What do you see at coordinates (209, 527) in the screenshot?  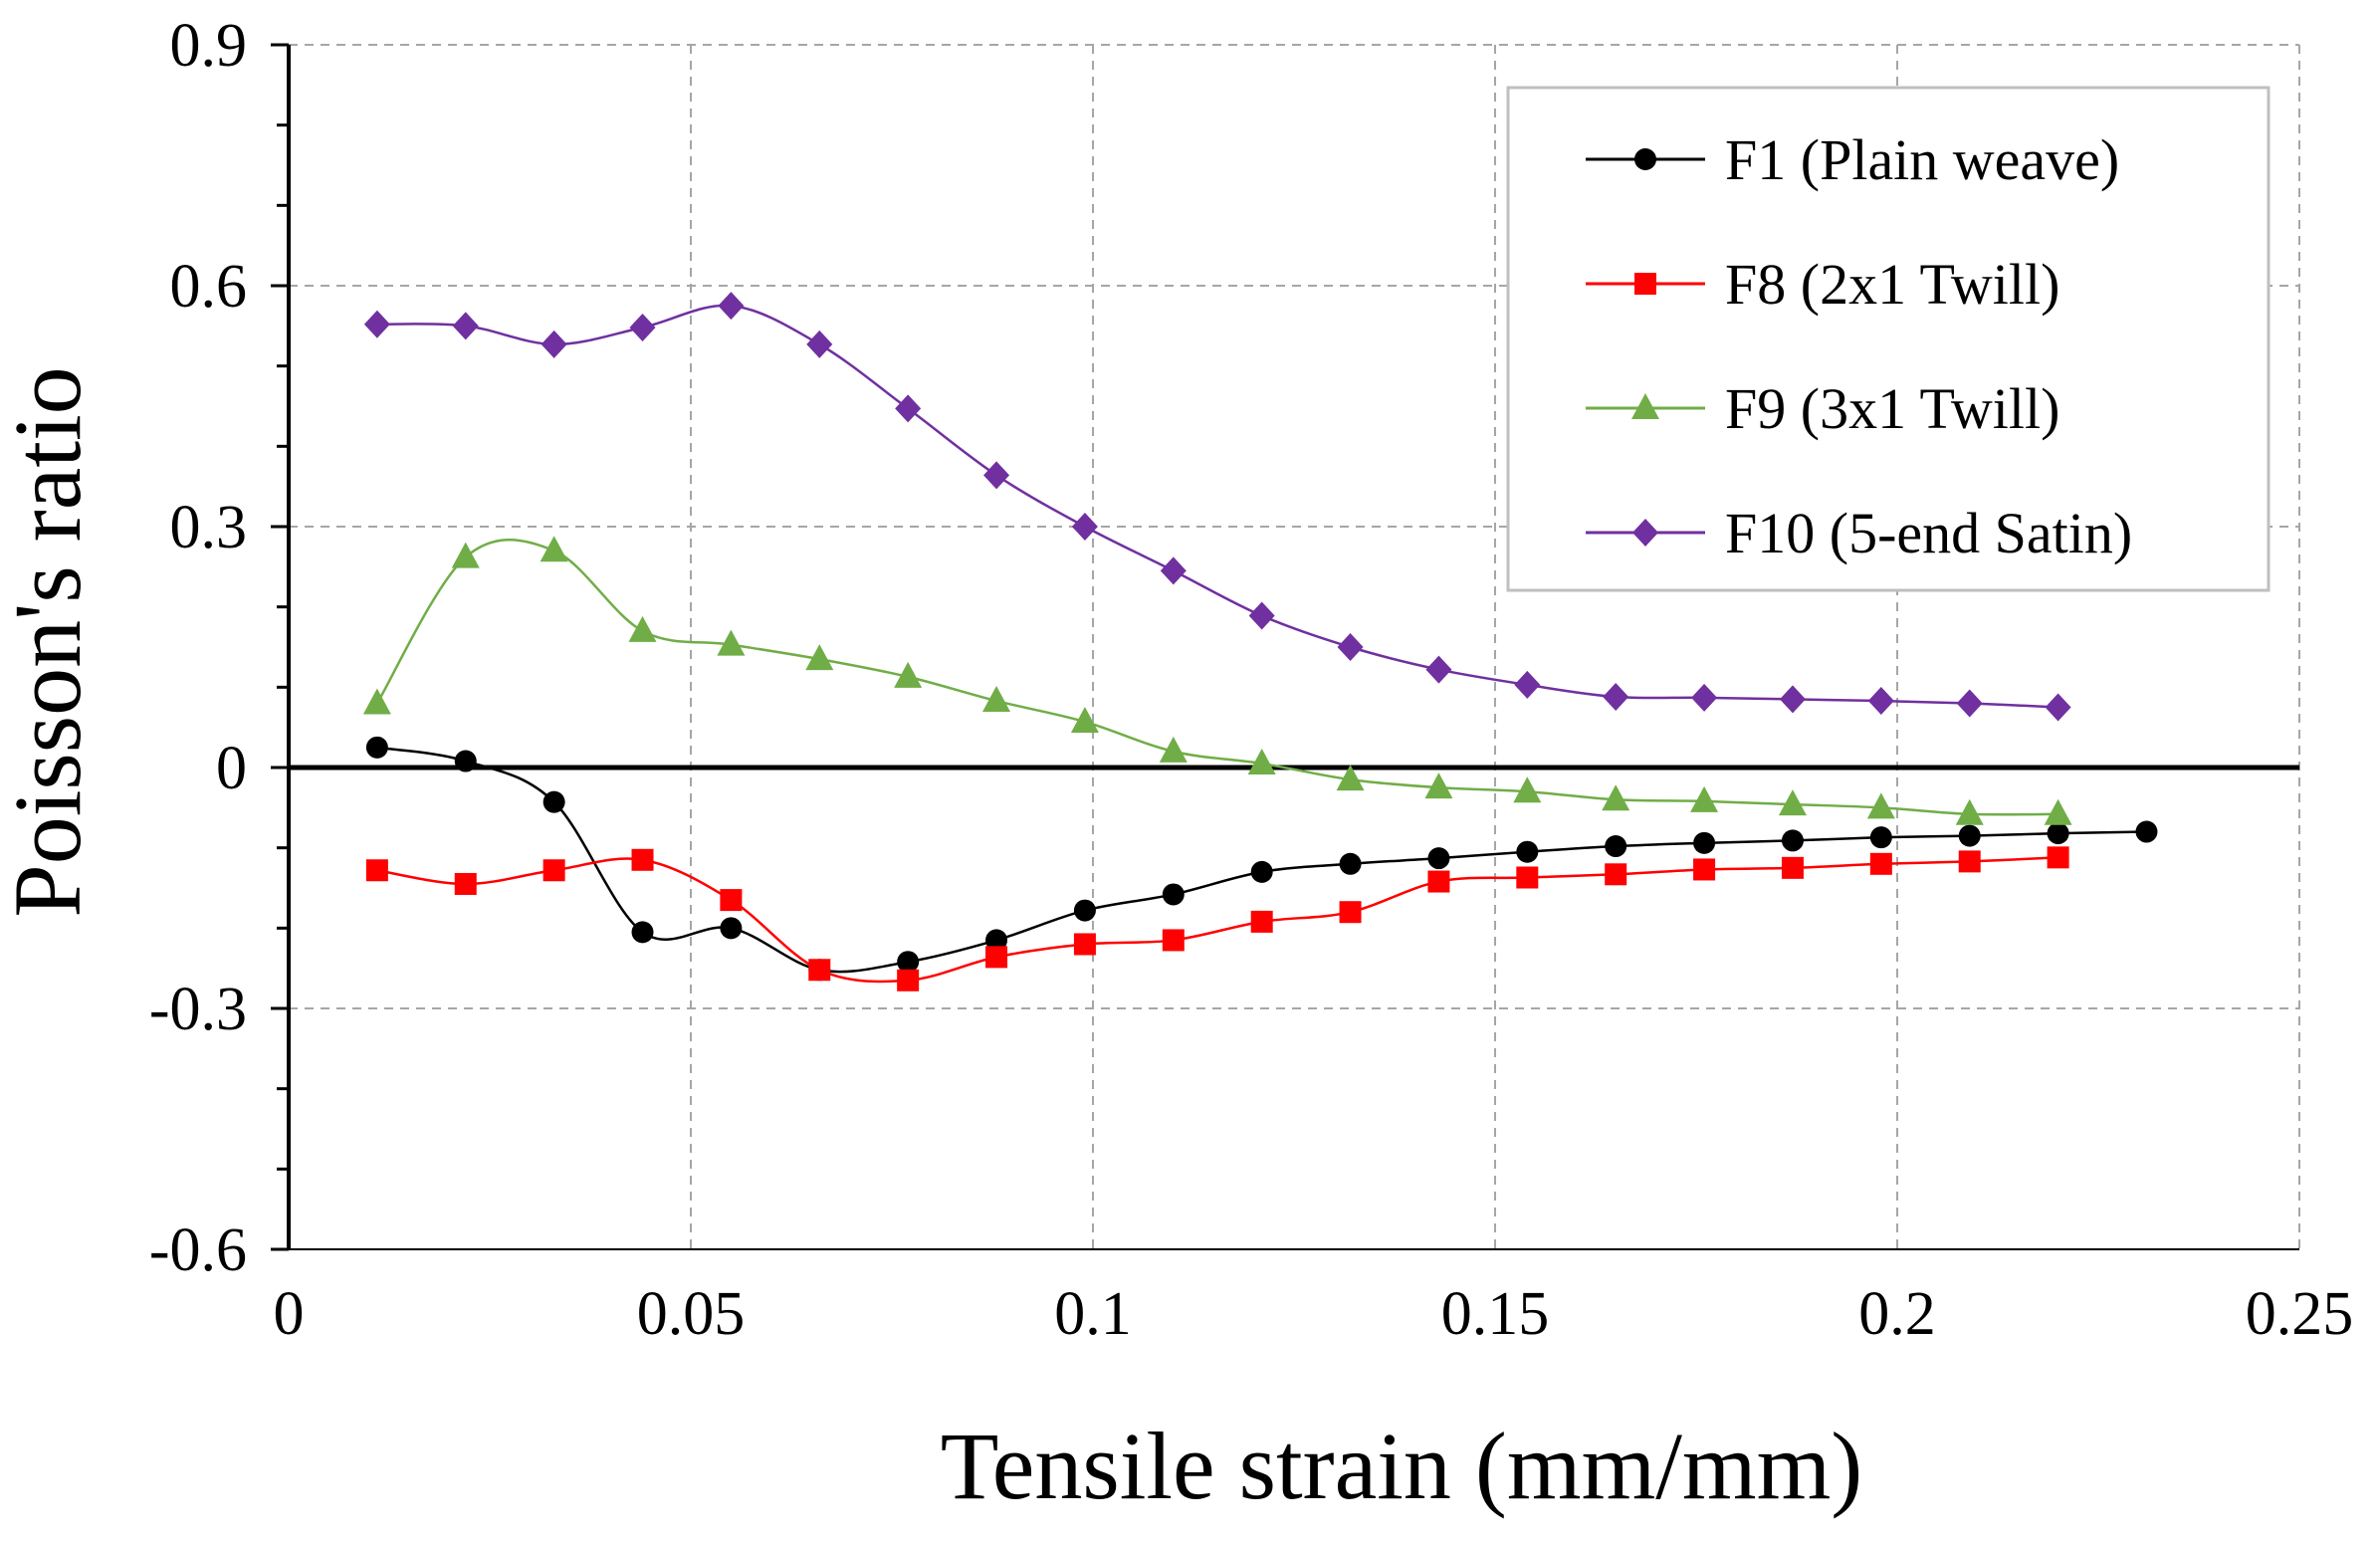 I see `y-tick-label: 0.3` at bounding box center [209, 527].